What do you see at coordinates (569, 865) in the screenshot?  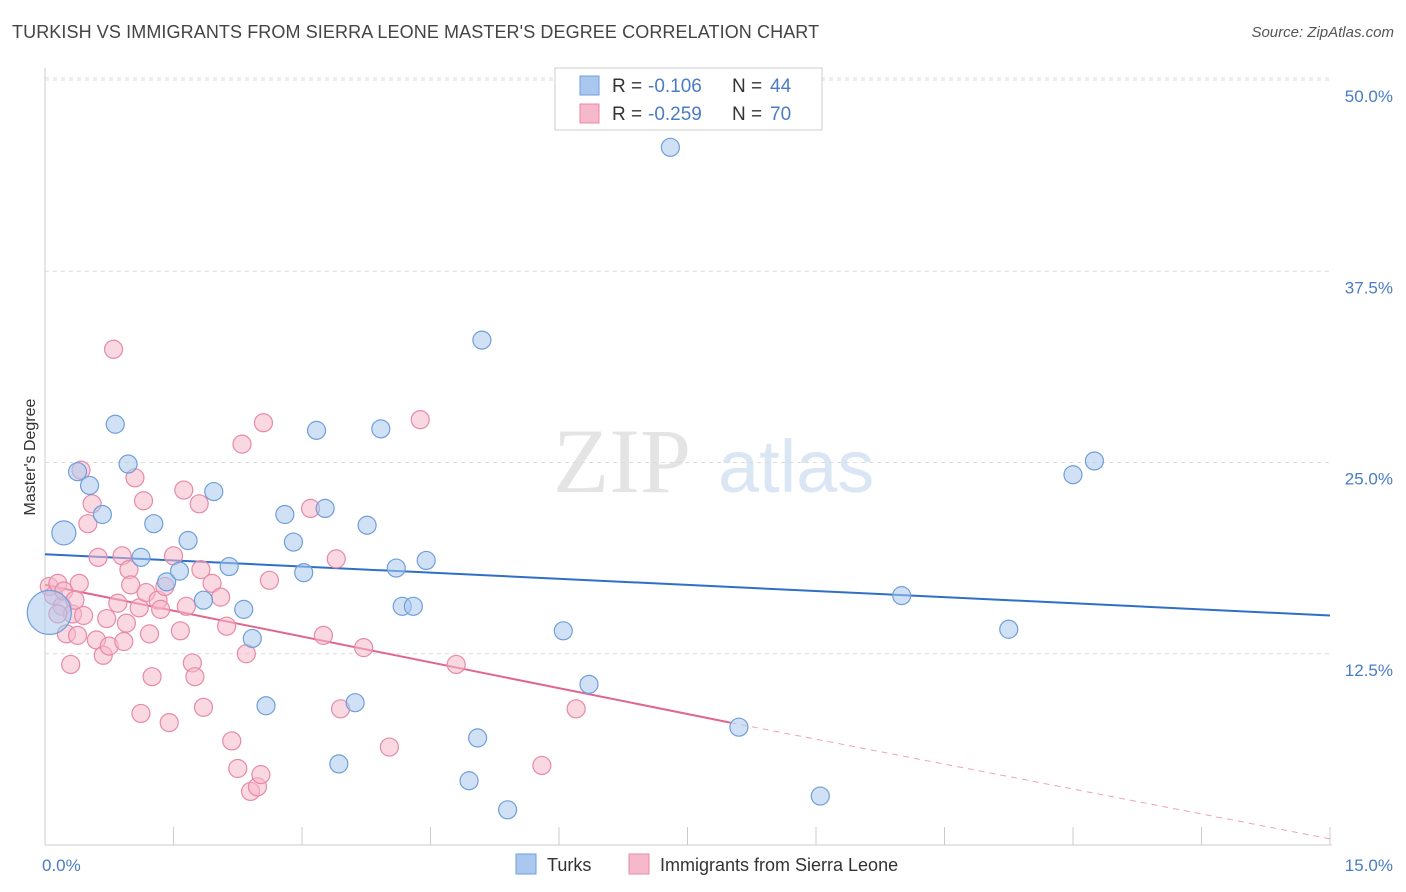 I see `turks-series-label: Turks` at bounding box center [569, 865].